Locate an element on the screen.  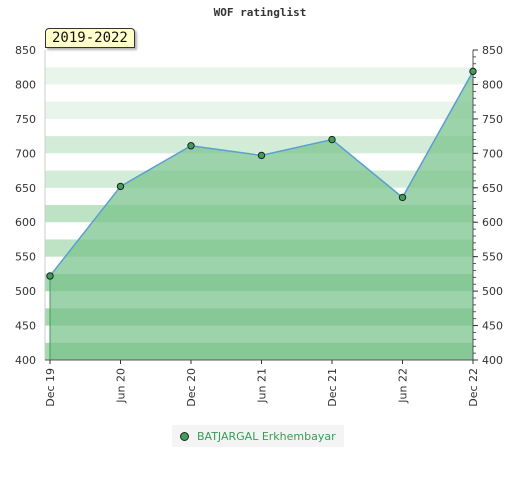
y-tick-label-left: 850 is located at coordinates (25, 50).